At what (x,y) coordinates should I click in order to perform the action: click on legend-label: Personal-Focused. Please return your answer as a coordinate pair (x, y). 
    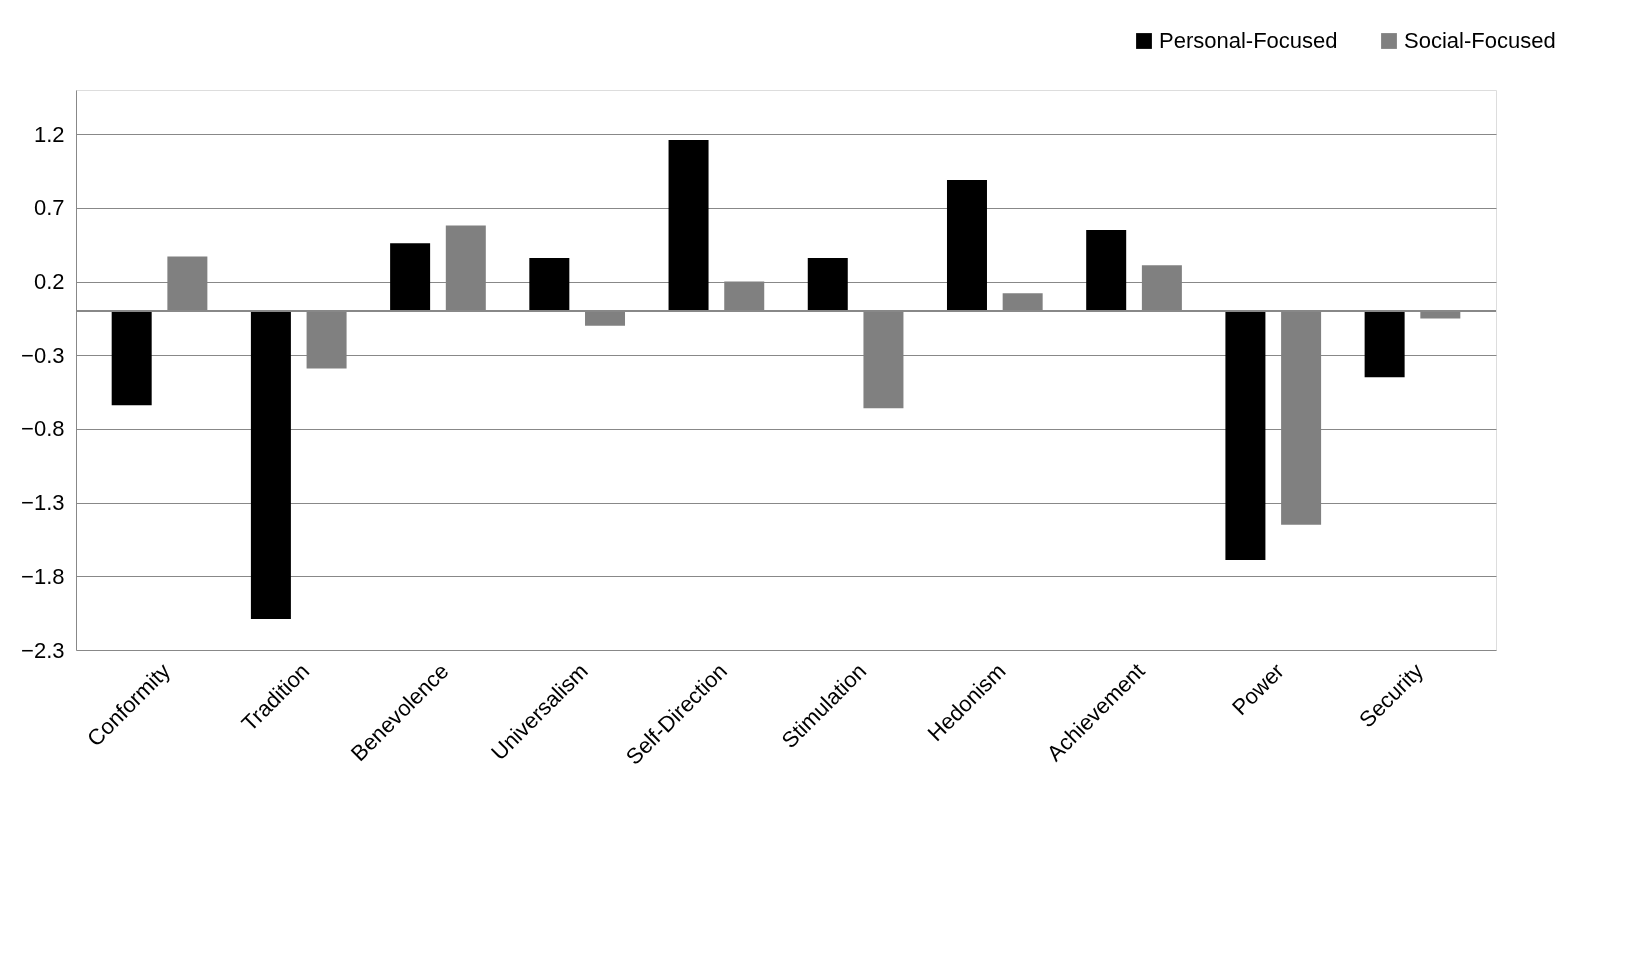
    Looking at the image, I should click on (1248, 40).